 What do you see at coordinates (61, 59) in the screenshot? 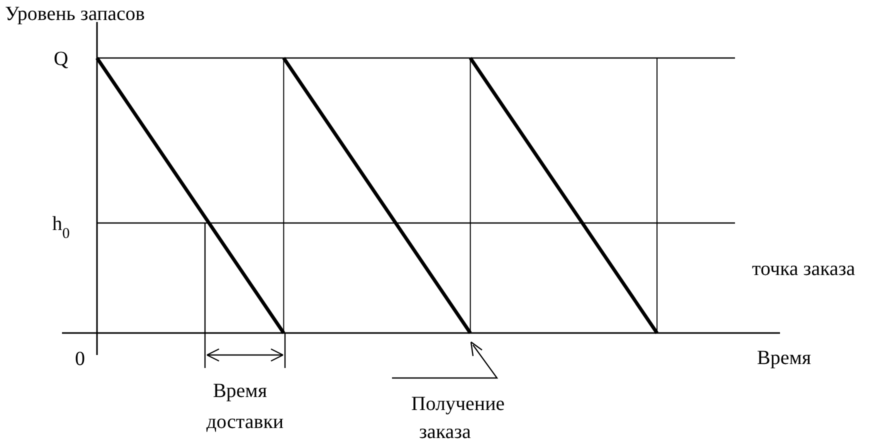
I see `ref-line-label: Q` at bounding box center [61, 59].